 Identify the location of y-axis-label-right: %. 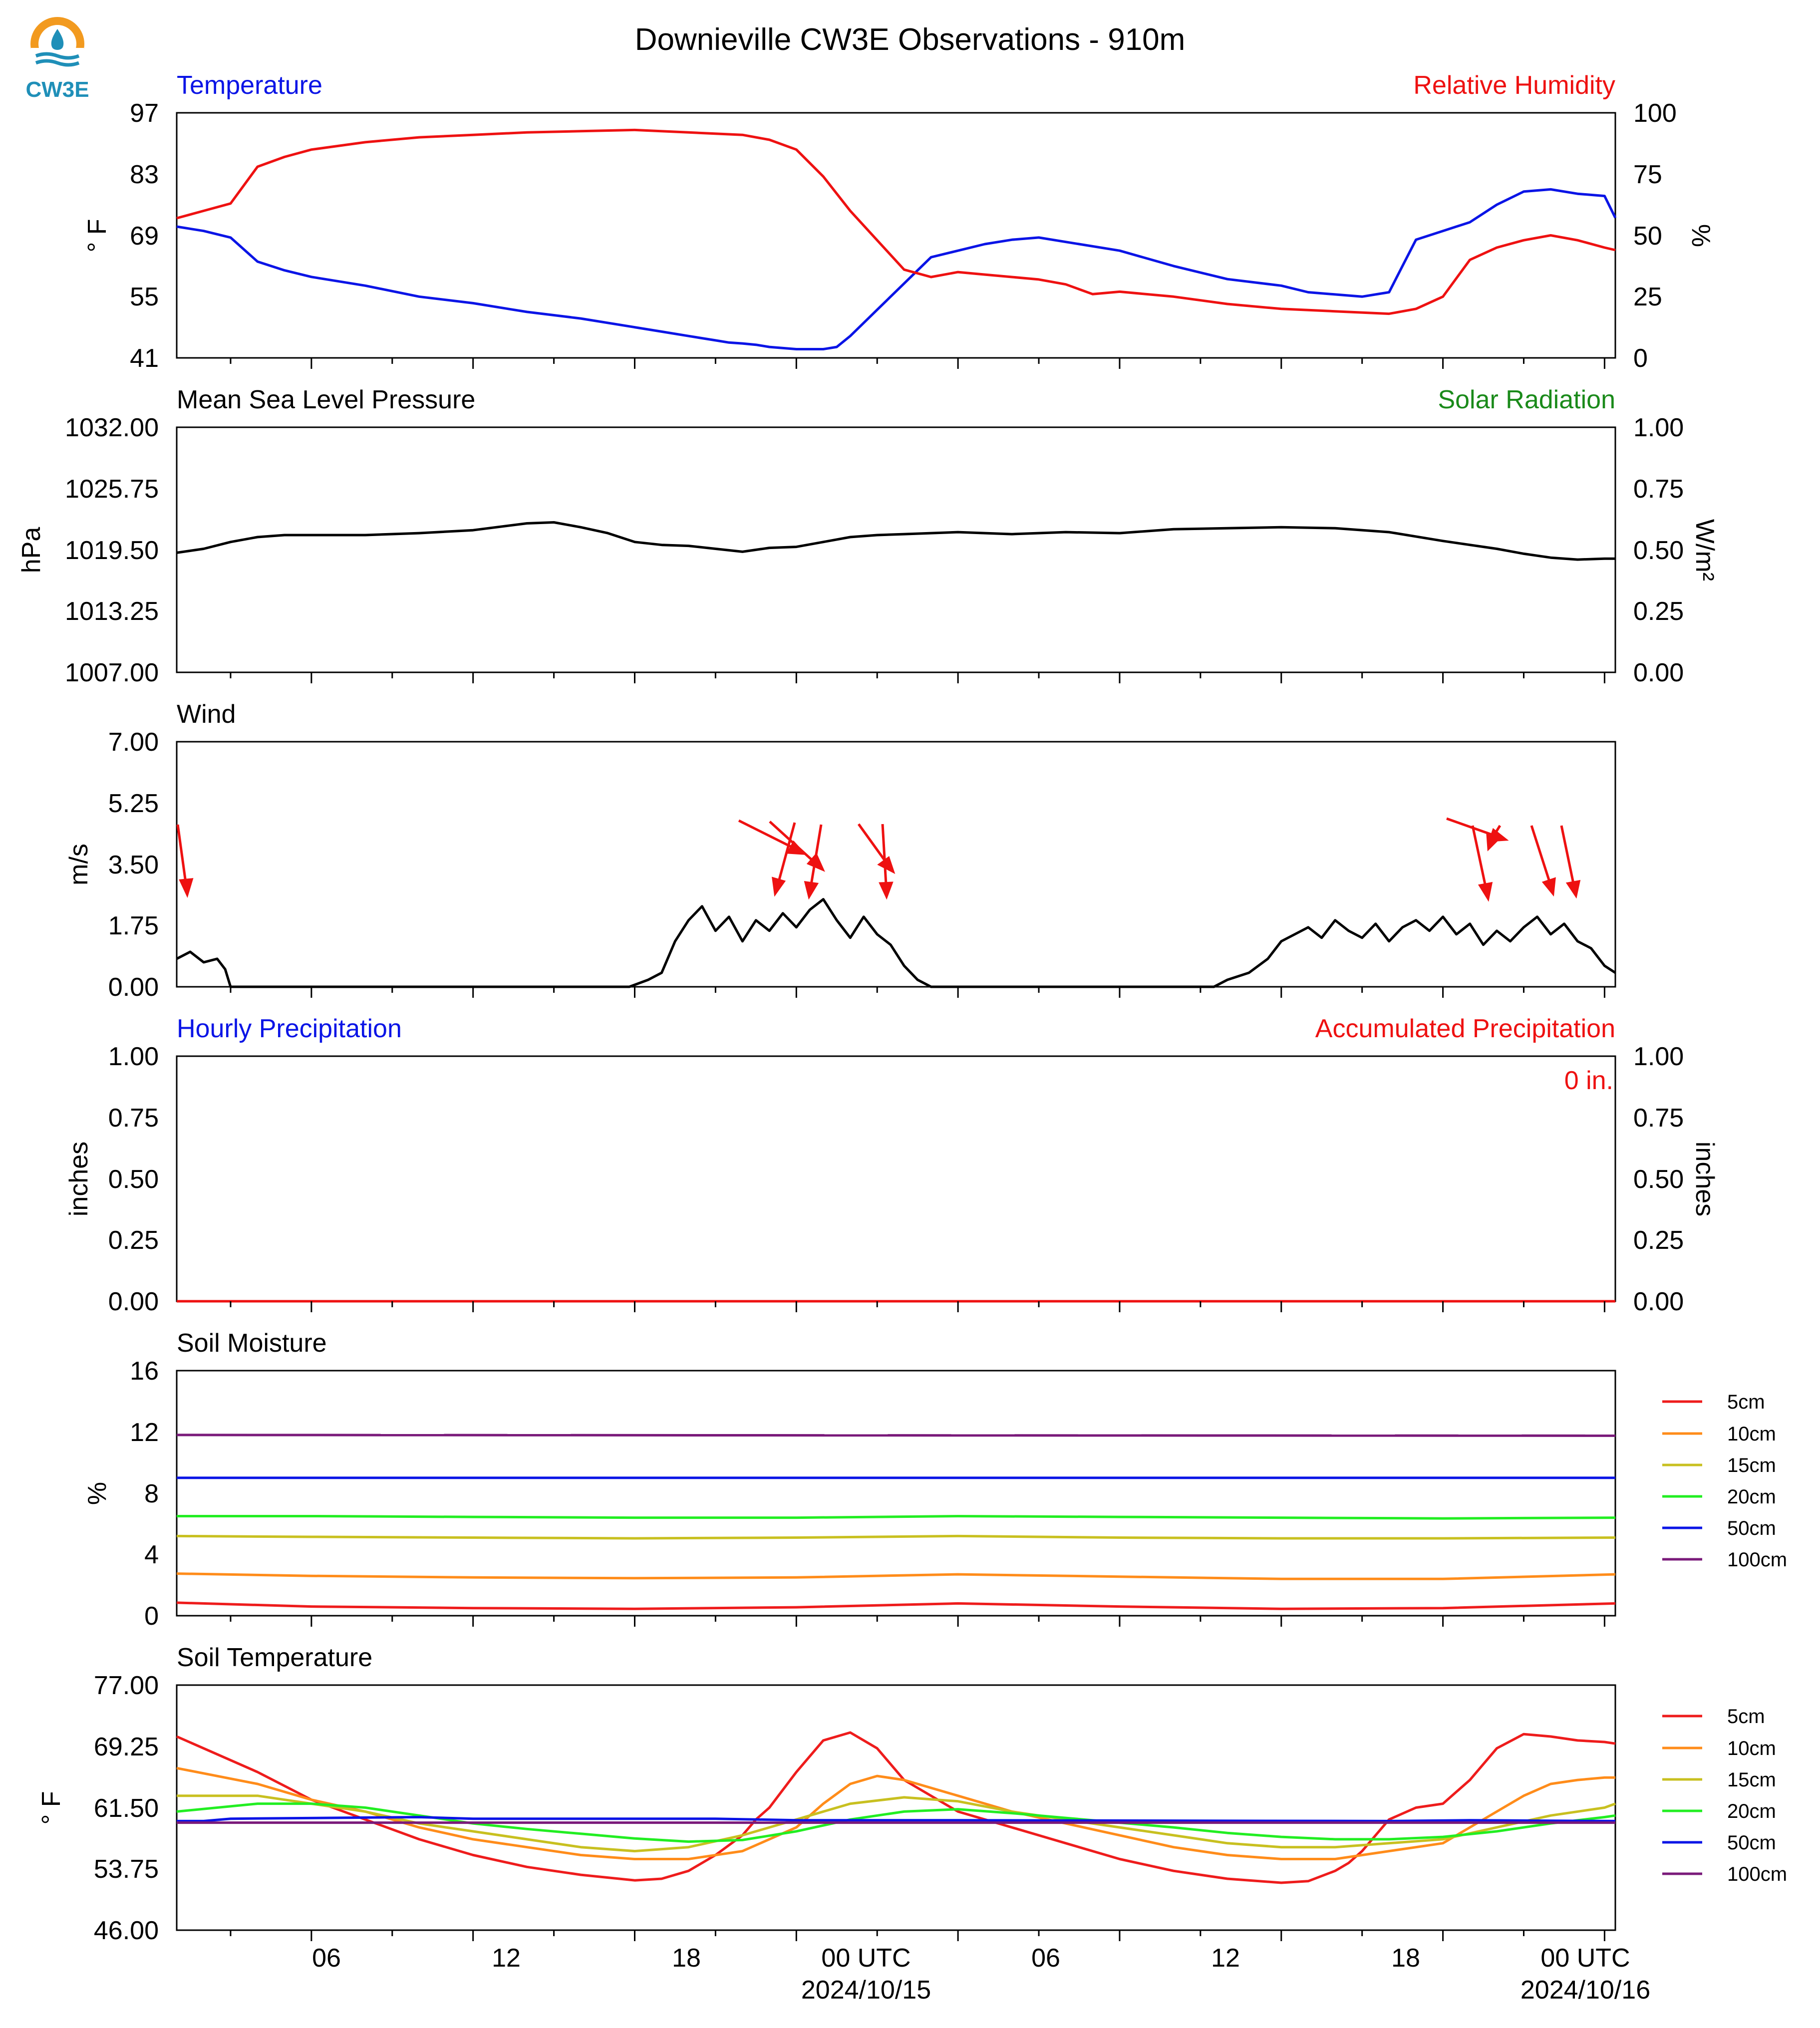
(1700, 235).